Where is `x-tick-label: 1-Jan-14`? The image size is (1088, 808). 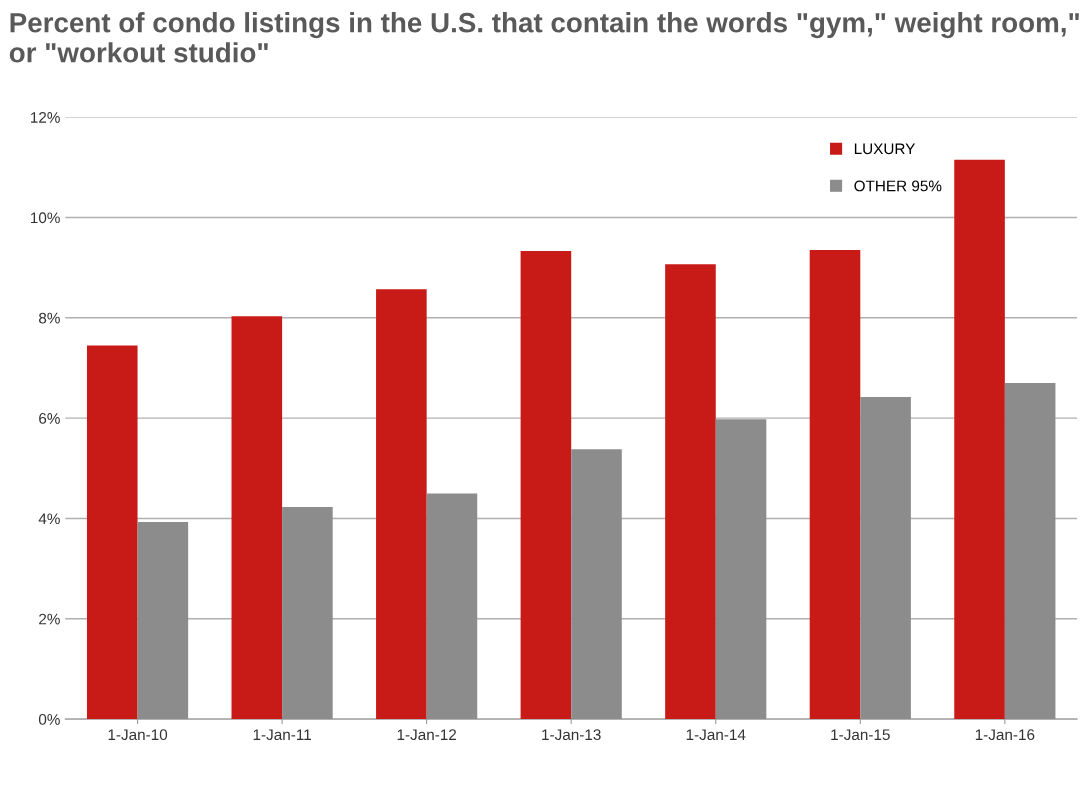 x-tick-label: 1-Jan-14 is located at coordinates (716, 735).